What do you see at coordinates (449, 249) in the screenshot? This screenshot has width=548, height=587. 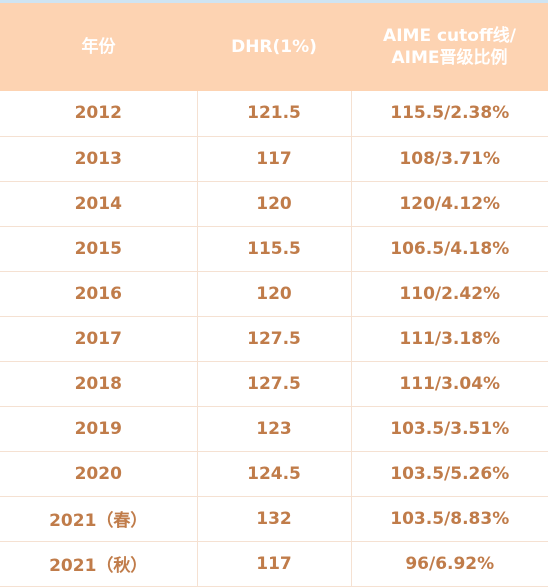 I see `cell-aime: 106.5/4.18%` at bounding box center [449, 249].